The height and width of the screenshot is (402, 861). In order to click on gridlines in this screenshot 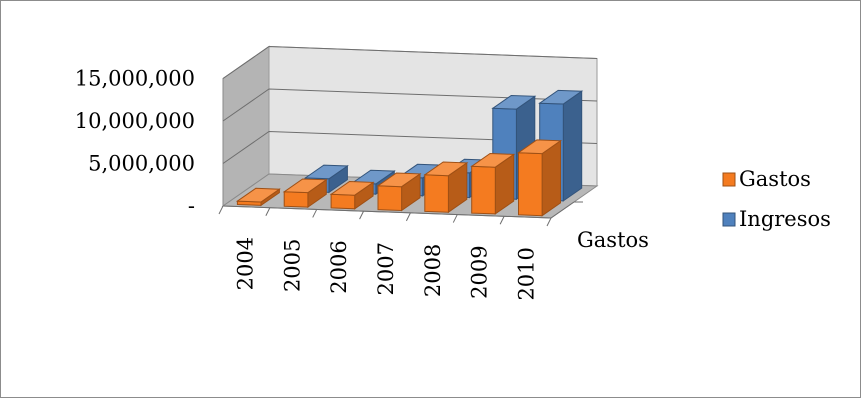, I will do `click(410, 104)`.